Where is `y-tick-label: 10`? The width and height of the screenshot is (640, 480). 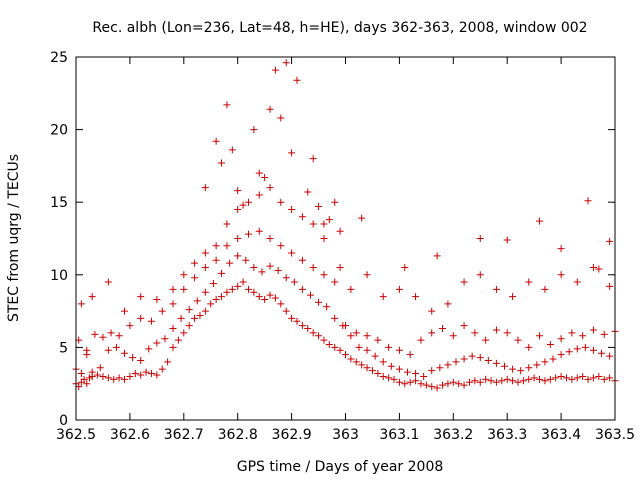 y-tick-label: 10 is located at coordinates (59, 276).